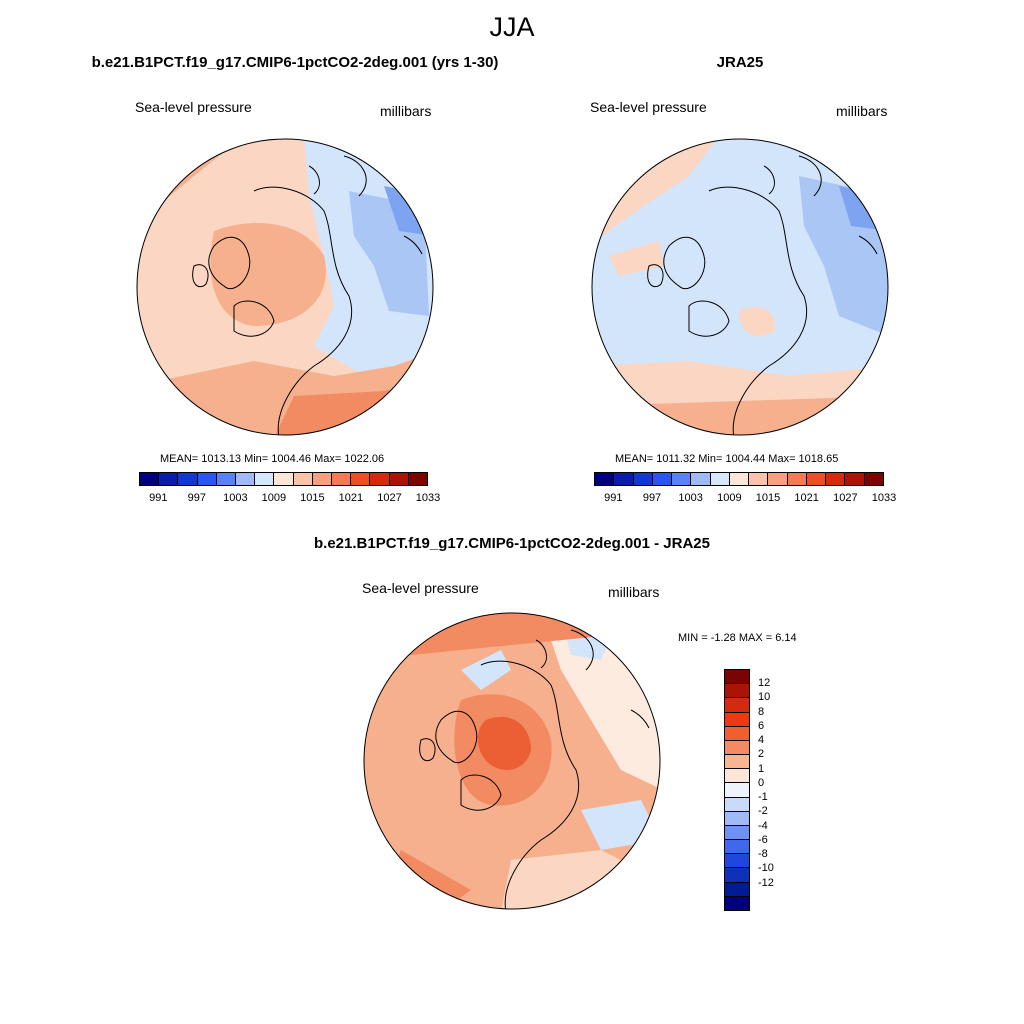  I want to click on colorbar-tick-label: 4, so click(761, 740).